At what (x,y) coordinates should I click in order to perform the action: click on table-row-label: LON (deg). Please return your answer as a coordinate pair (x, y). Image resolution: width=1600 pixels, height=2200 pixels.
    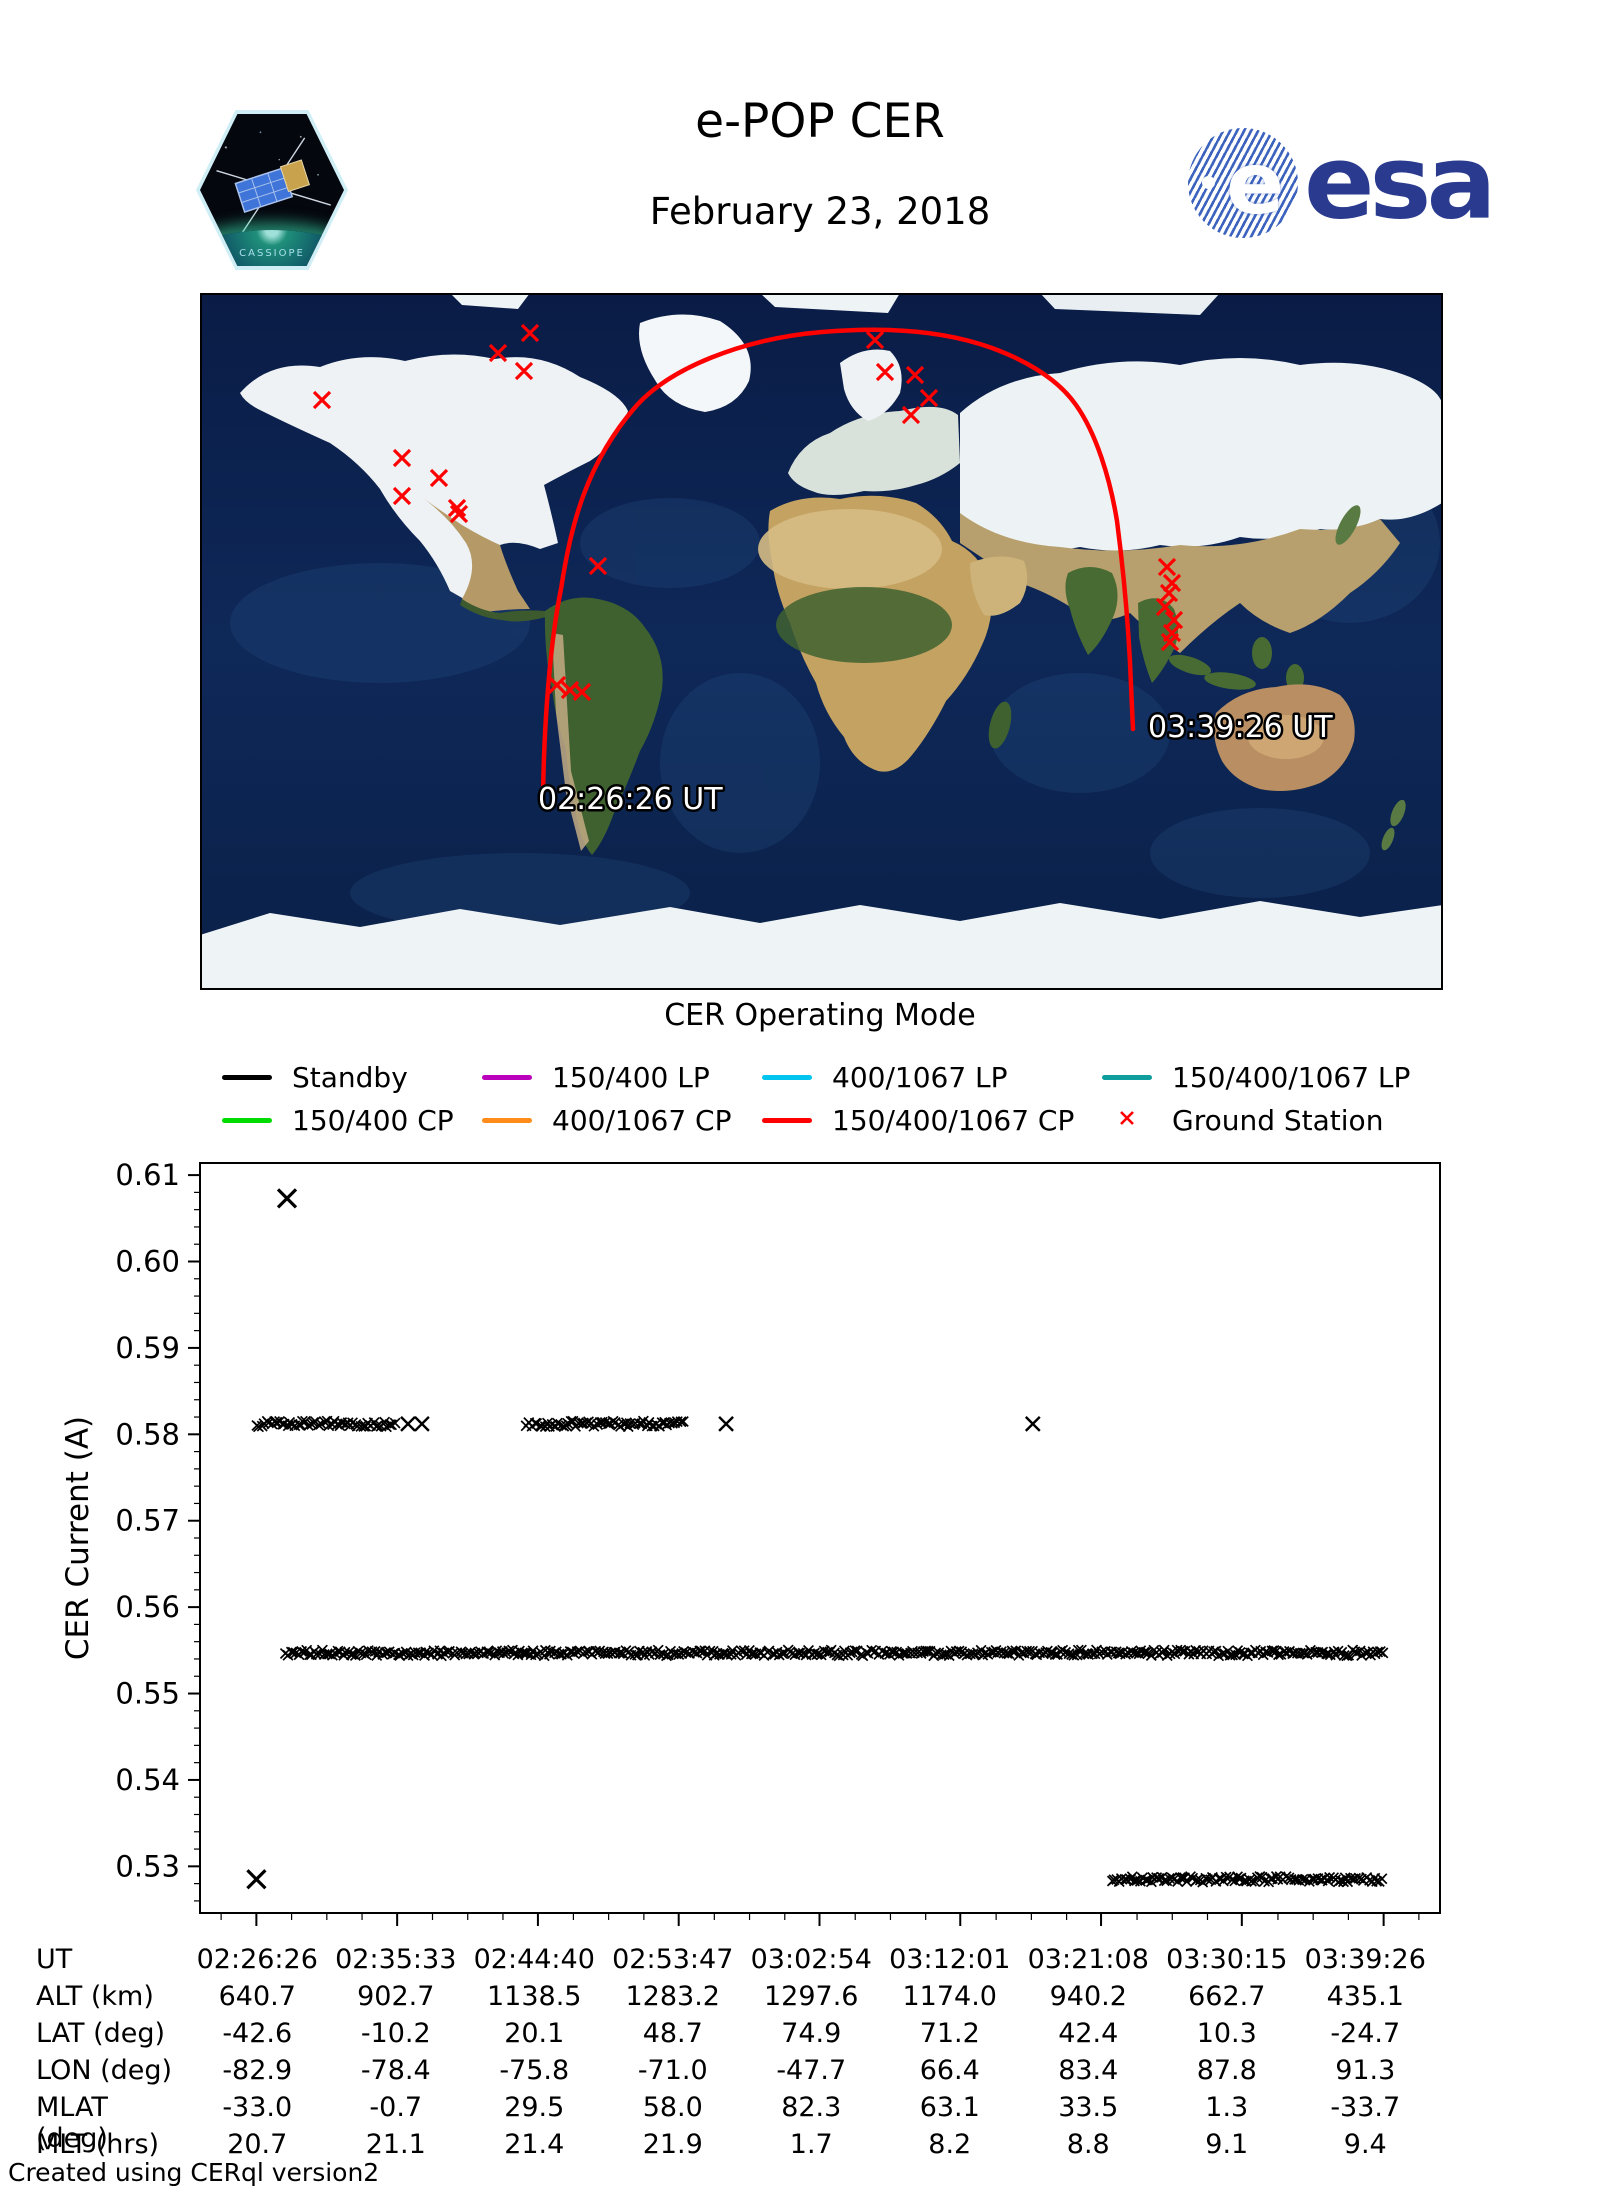
    Looking at the image, I should click on (104, 2070).